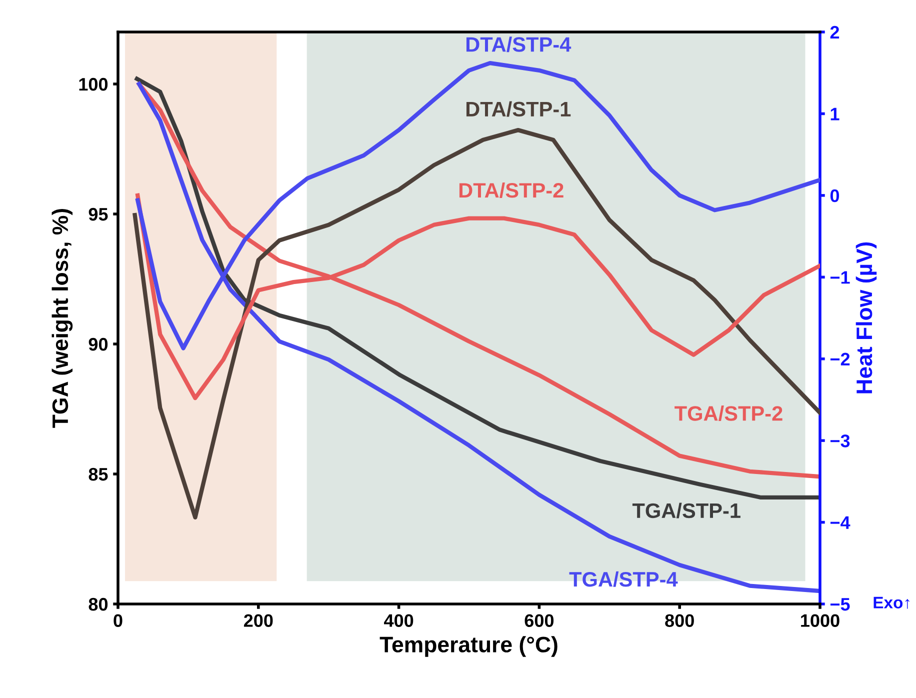  Describe the element at coordinates (679, 620) in the screenshot. I see `x-tick-label: 800` at that location.